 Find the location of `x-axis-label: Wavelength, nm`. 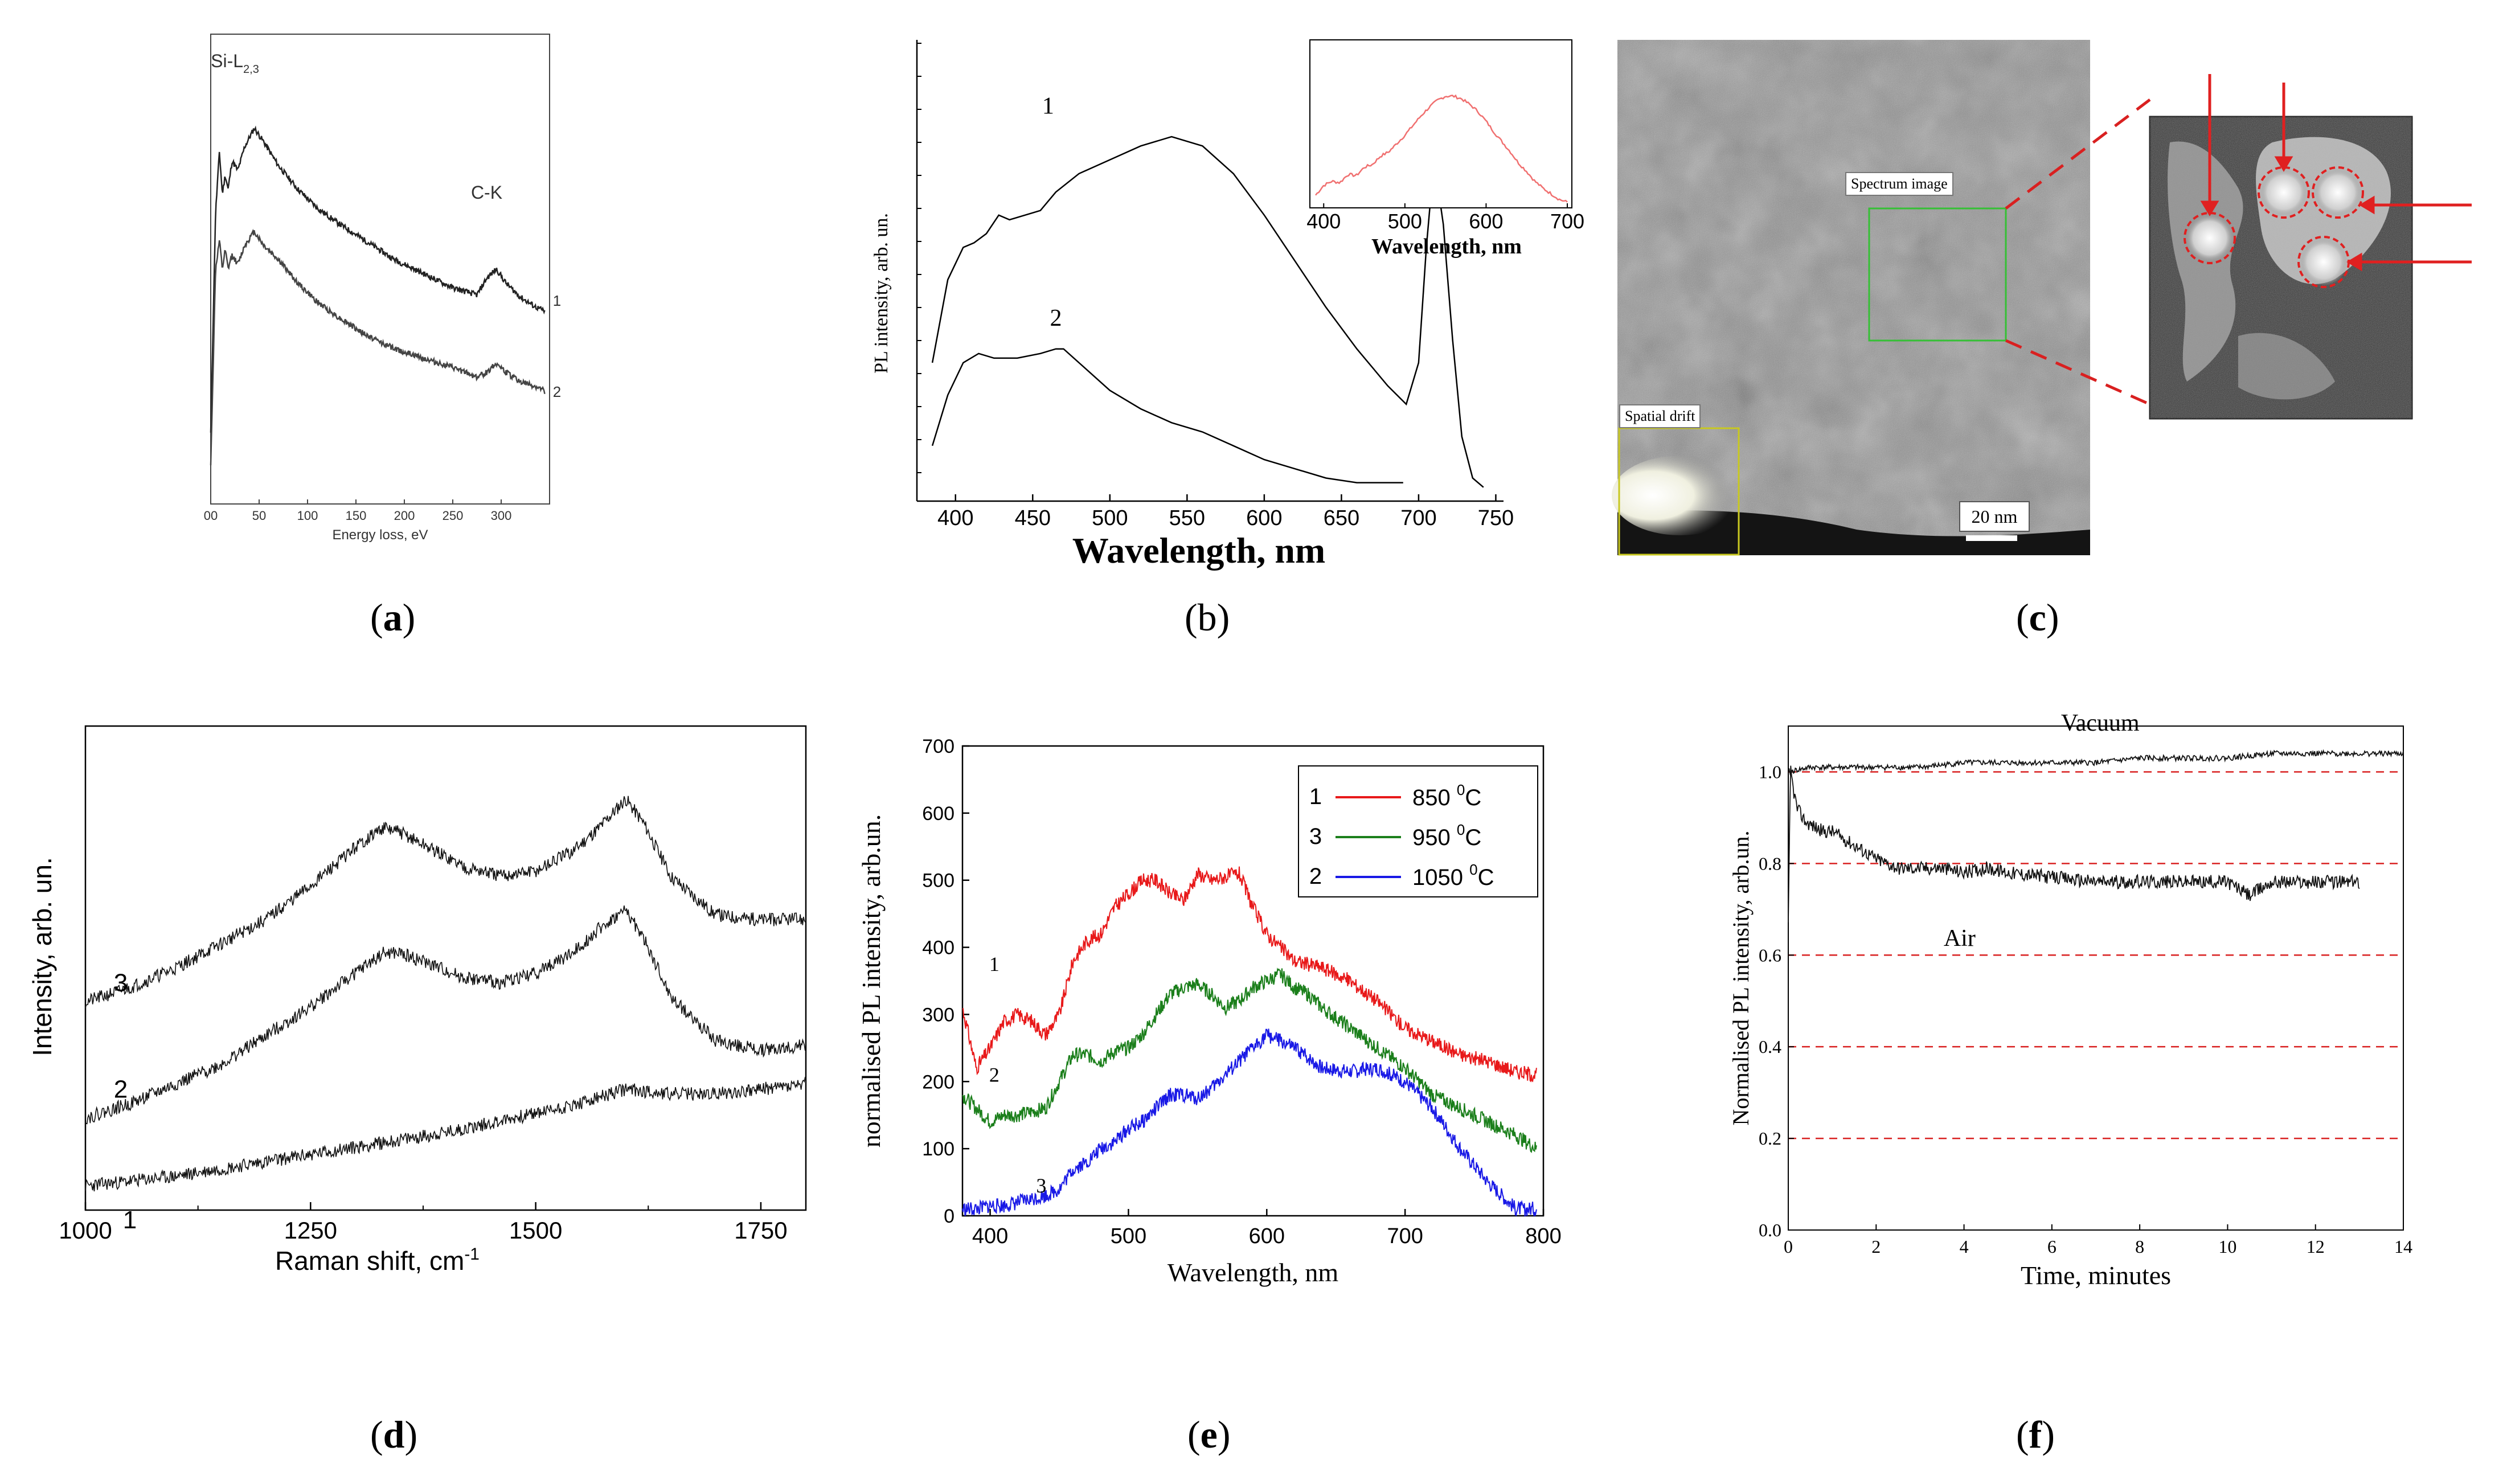

x-axis-label: Wavelength, nm is located at coordinates (1253, 1272).